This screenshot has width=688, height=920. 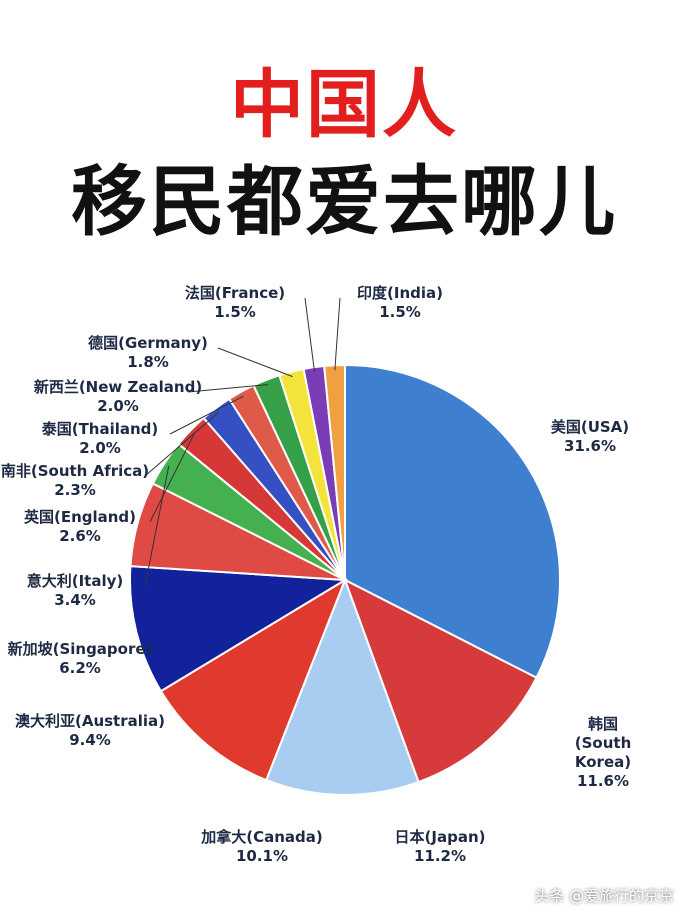 I want to click on category-label: 新西兰(New Zealand), so click(x=118, y=387).